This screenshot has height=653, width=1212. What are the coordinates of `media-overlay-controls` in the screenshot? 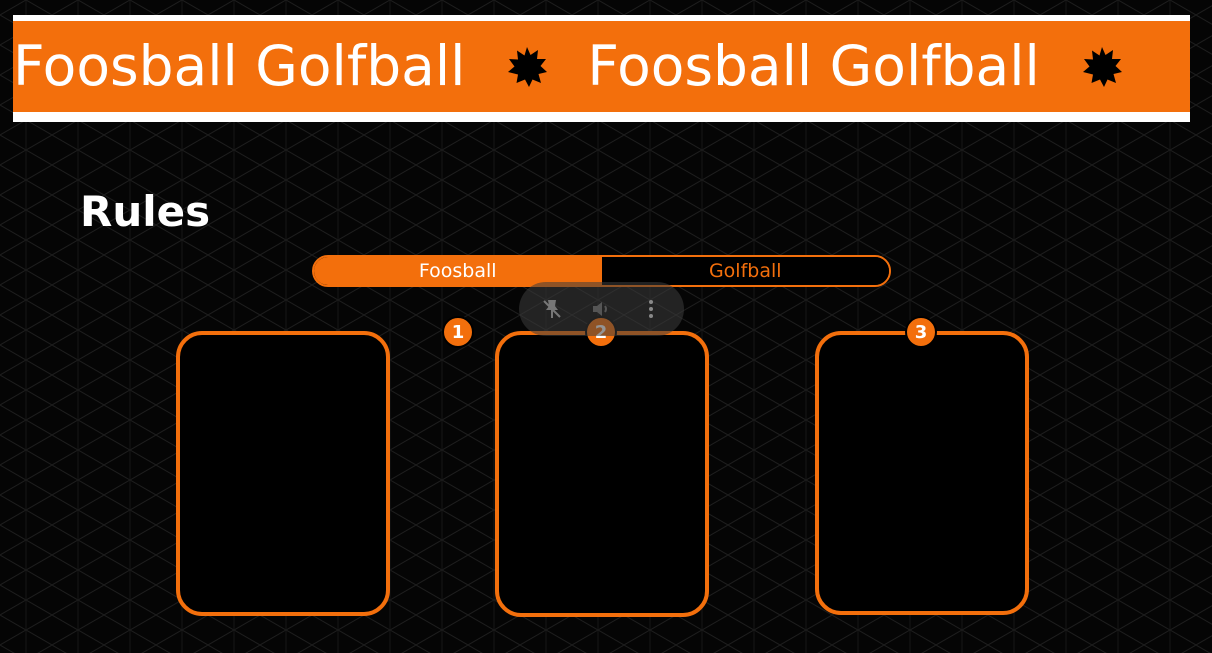 It's located at (601, 309).